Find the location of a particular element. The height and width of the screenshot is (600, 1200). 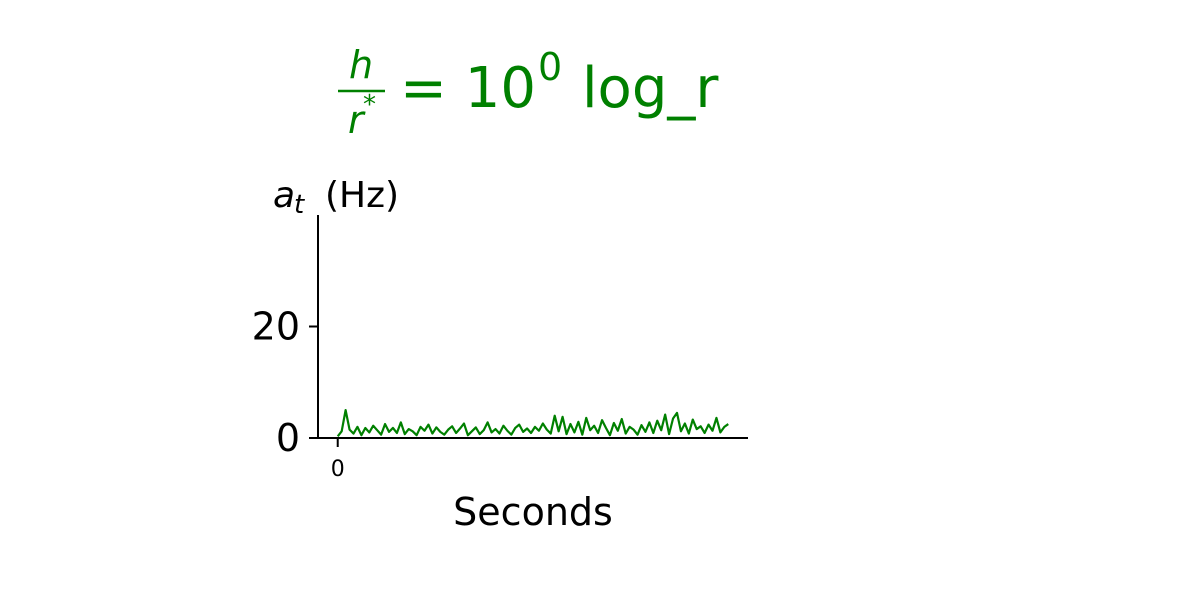

title-exponent: 0 is located at coordinates (550, 67).